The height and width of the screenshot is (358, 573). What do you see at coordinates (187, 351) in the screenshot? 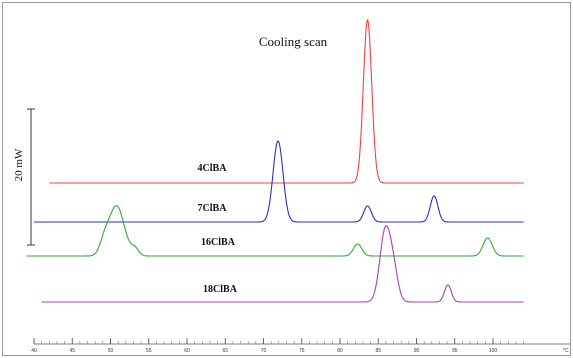
I see `x-tick-label: 60` at bounding box center [187, 351].